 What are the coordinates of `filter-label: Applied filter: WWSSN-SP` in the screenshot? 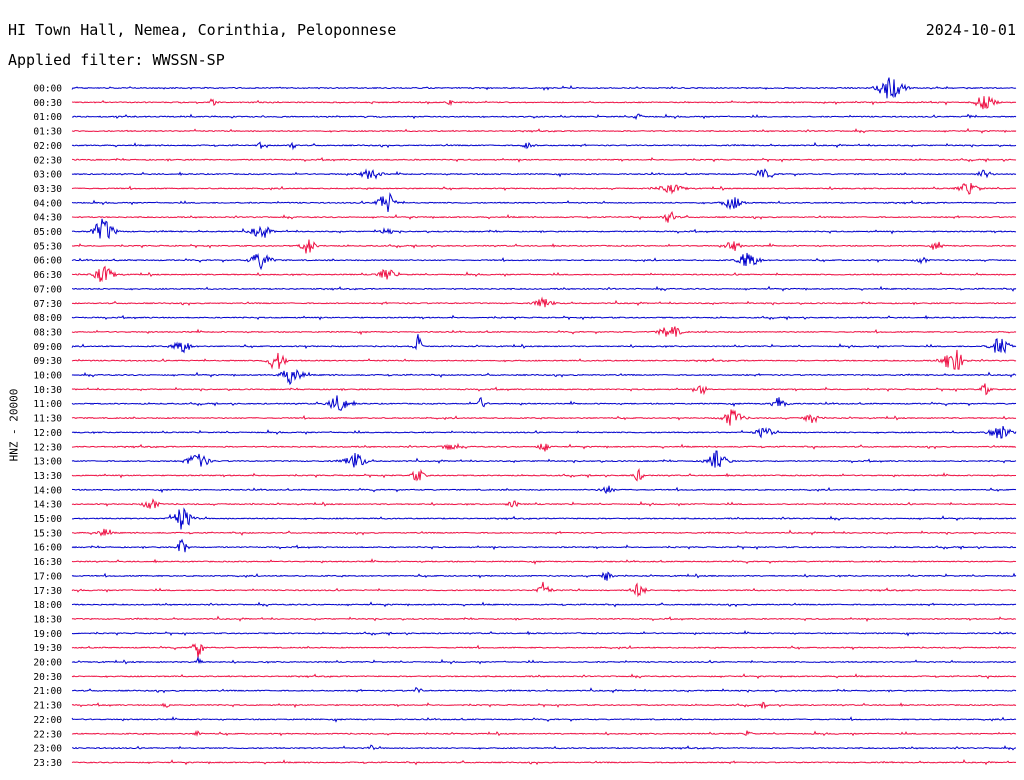 It's located at (116, 60).